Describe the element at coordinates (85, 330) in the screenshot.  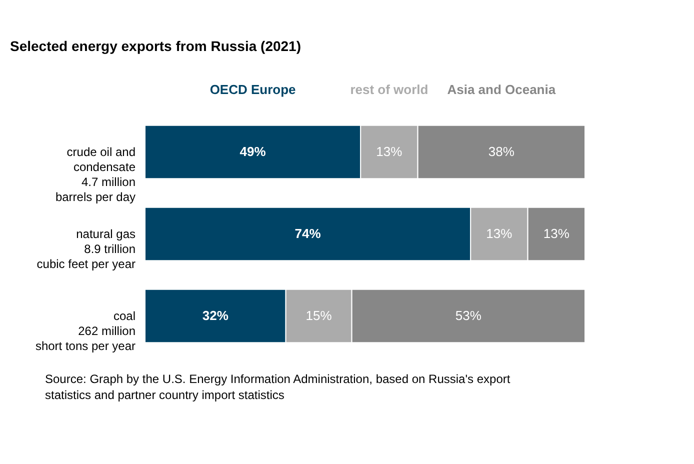
I see `y-tick-label: coal 262 million short tons per year` at that location.